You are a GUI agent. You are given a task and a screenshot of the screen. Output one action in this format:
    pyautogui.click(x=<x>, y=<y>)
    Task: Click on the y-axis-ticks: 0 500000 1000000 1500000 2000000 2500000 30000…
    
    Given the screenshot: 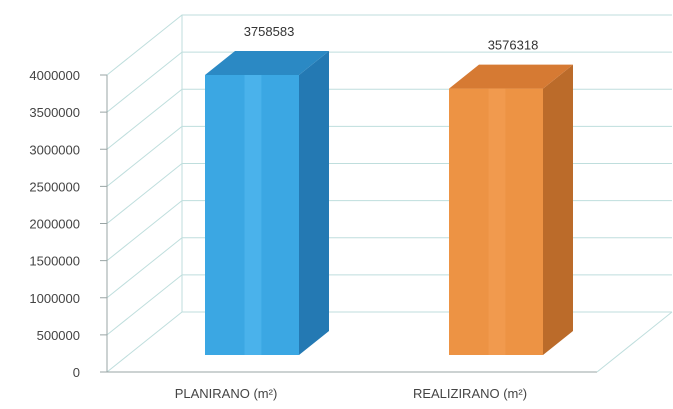 What is the action you would take?
    pyautogui.click(x=68, y=224)
    